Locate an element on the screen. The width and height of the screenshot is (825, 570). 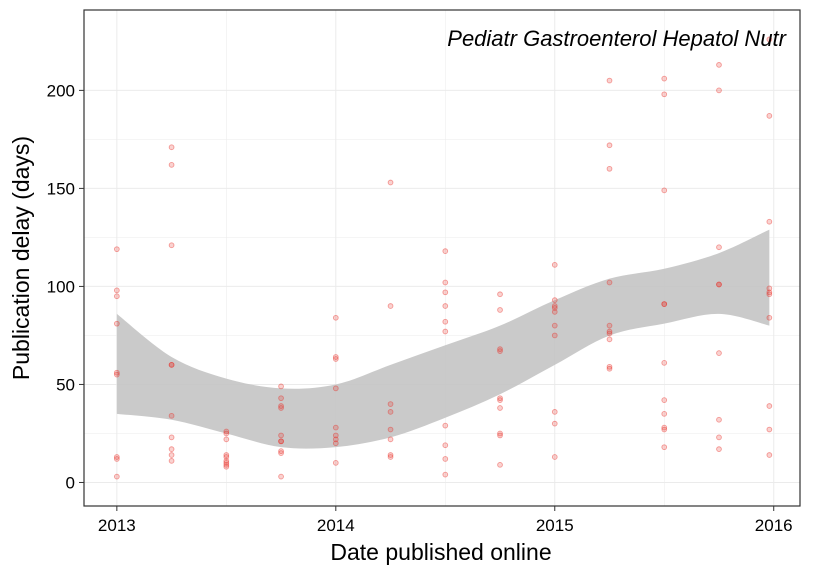
y-tick-label: 150 is located at coordinates (61, 188).